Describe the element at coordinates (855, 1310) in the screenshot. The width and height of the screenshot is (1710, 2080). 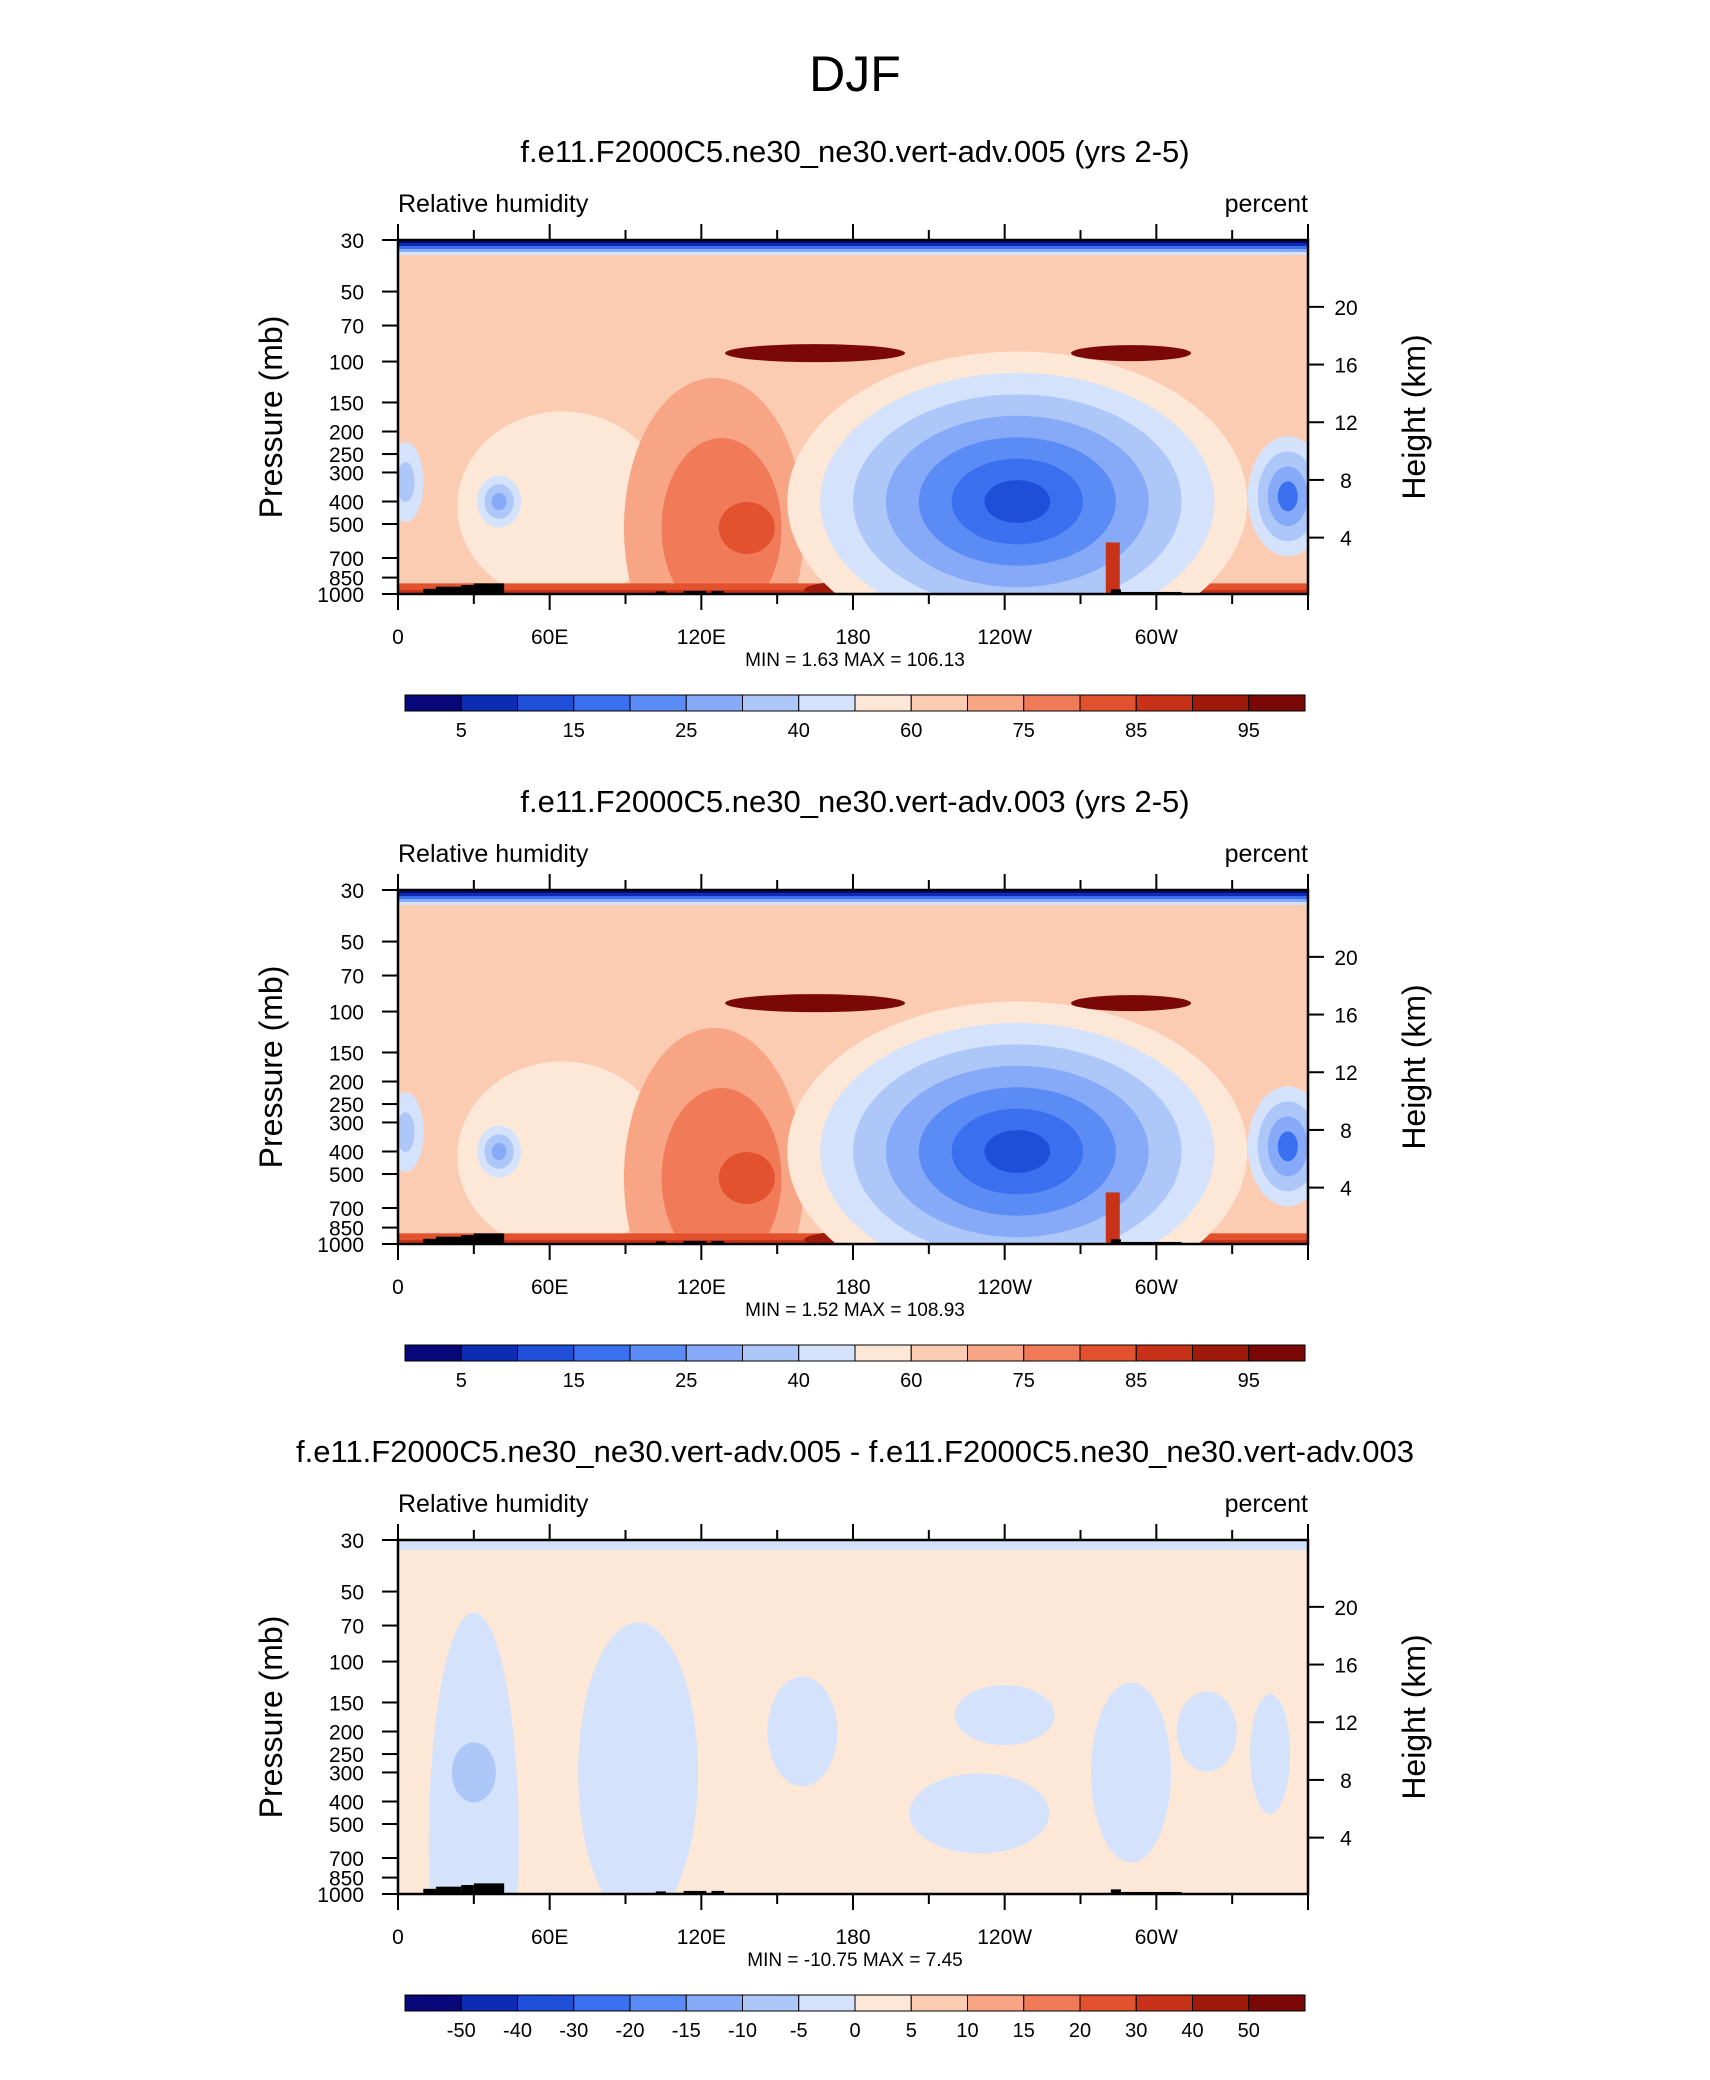
I see `min-max-stats: MIN = 1.52 MAX = 108.93` at that location.